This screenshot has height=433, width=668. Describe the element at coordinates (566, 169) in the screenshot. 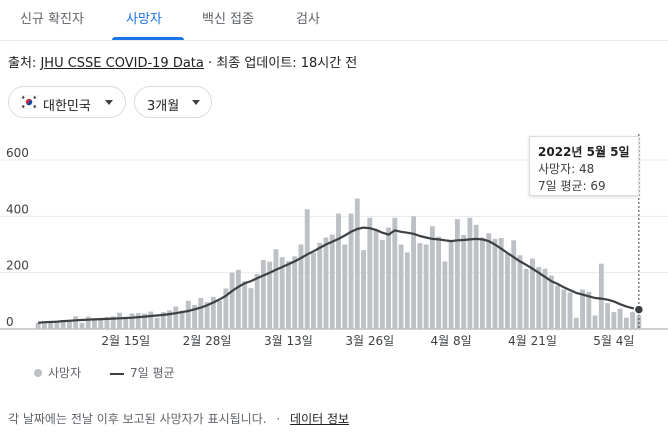

I see `tooltip-deaths: 사망자: 48` at that location.